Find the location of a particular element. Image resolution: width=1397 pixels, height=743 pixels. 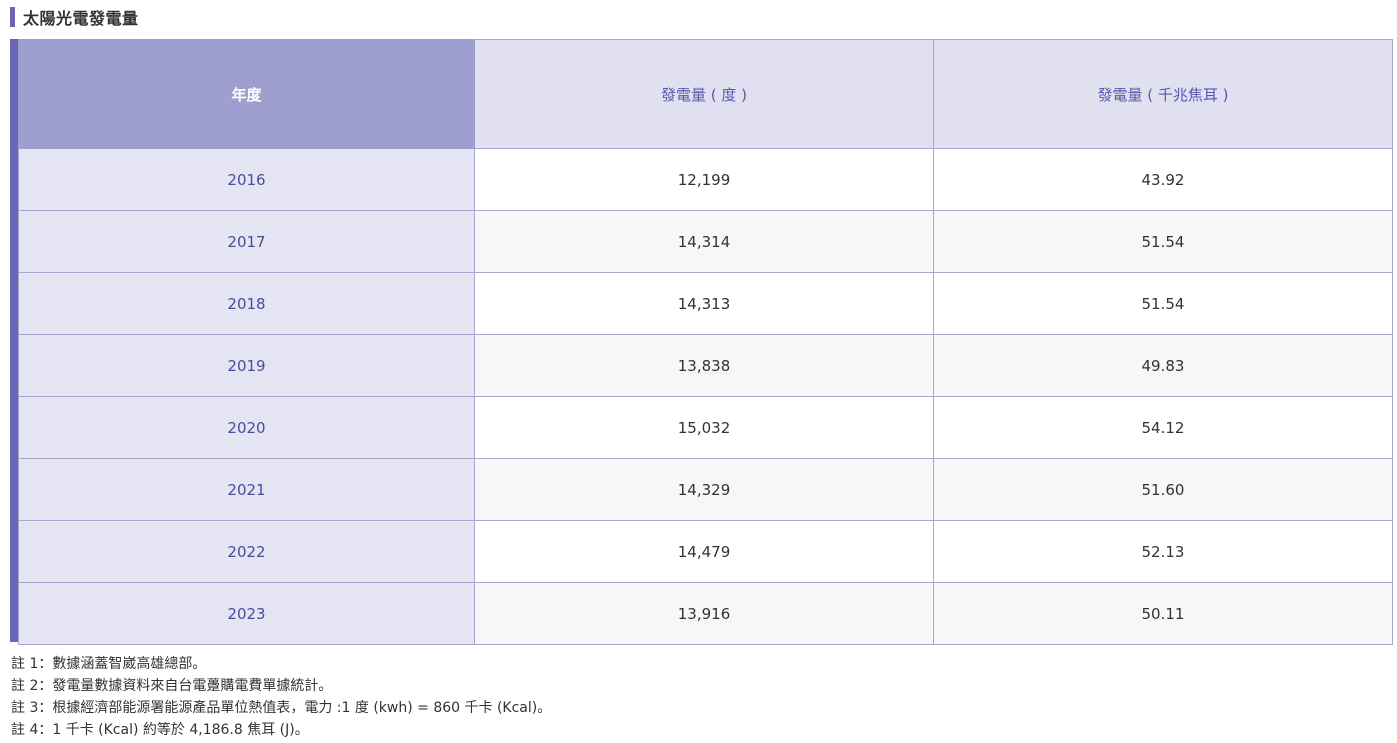

table-row: 2021 14,329 51.60 is located at coordinates (705, 489).